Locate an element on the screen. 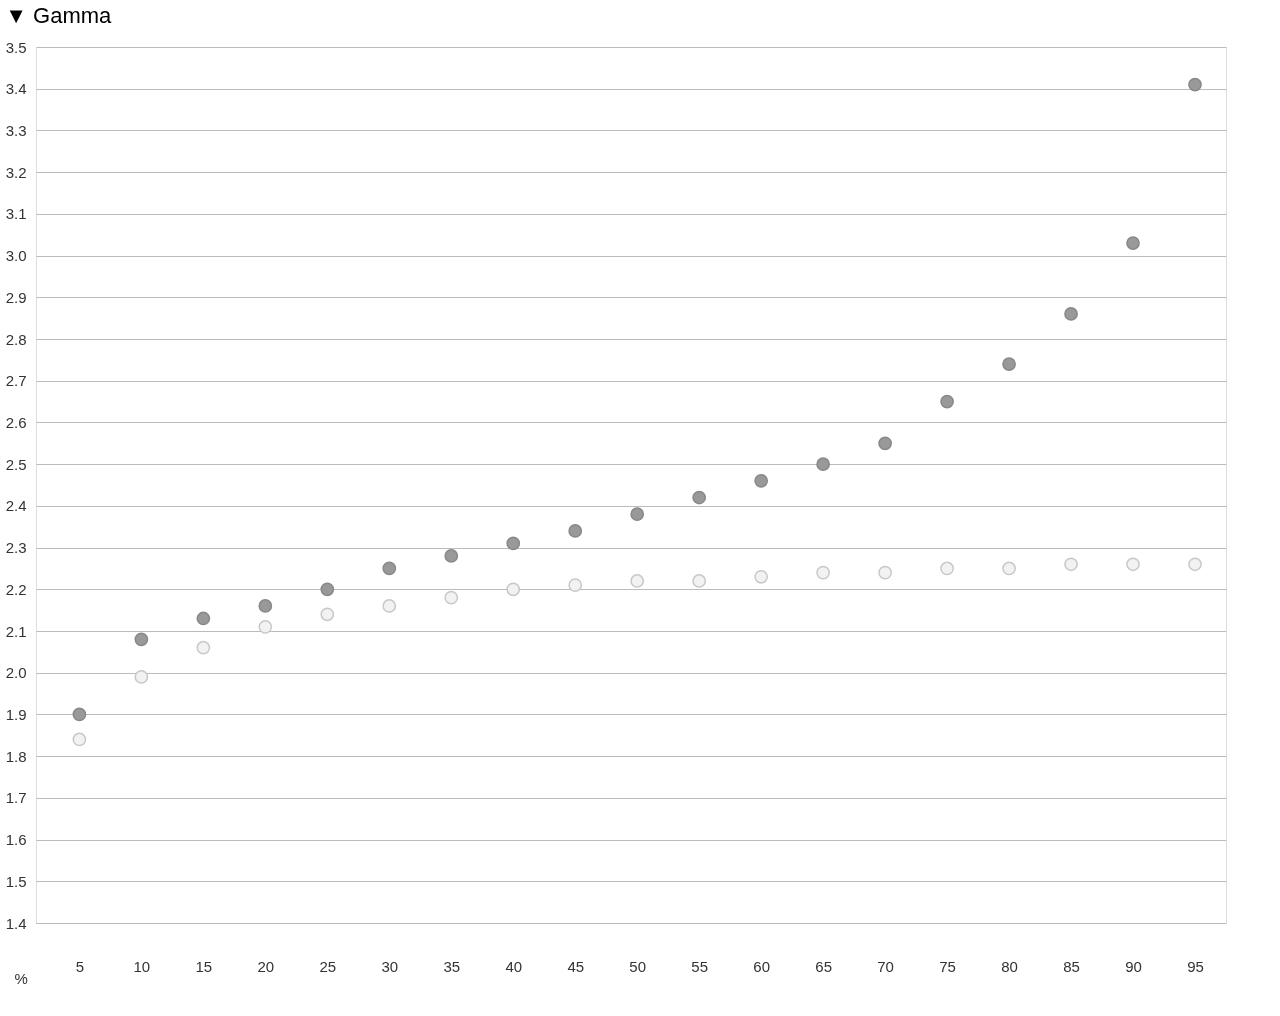  x-tick-label: 10 is located at coordinates (142, 966).